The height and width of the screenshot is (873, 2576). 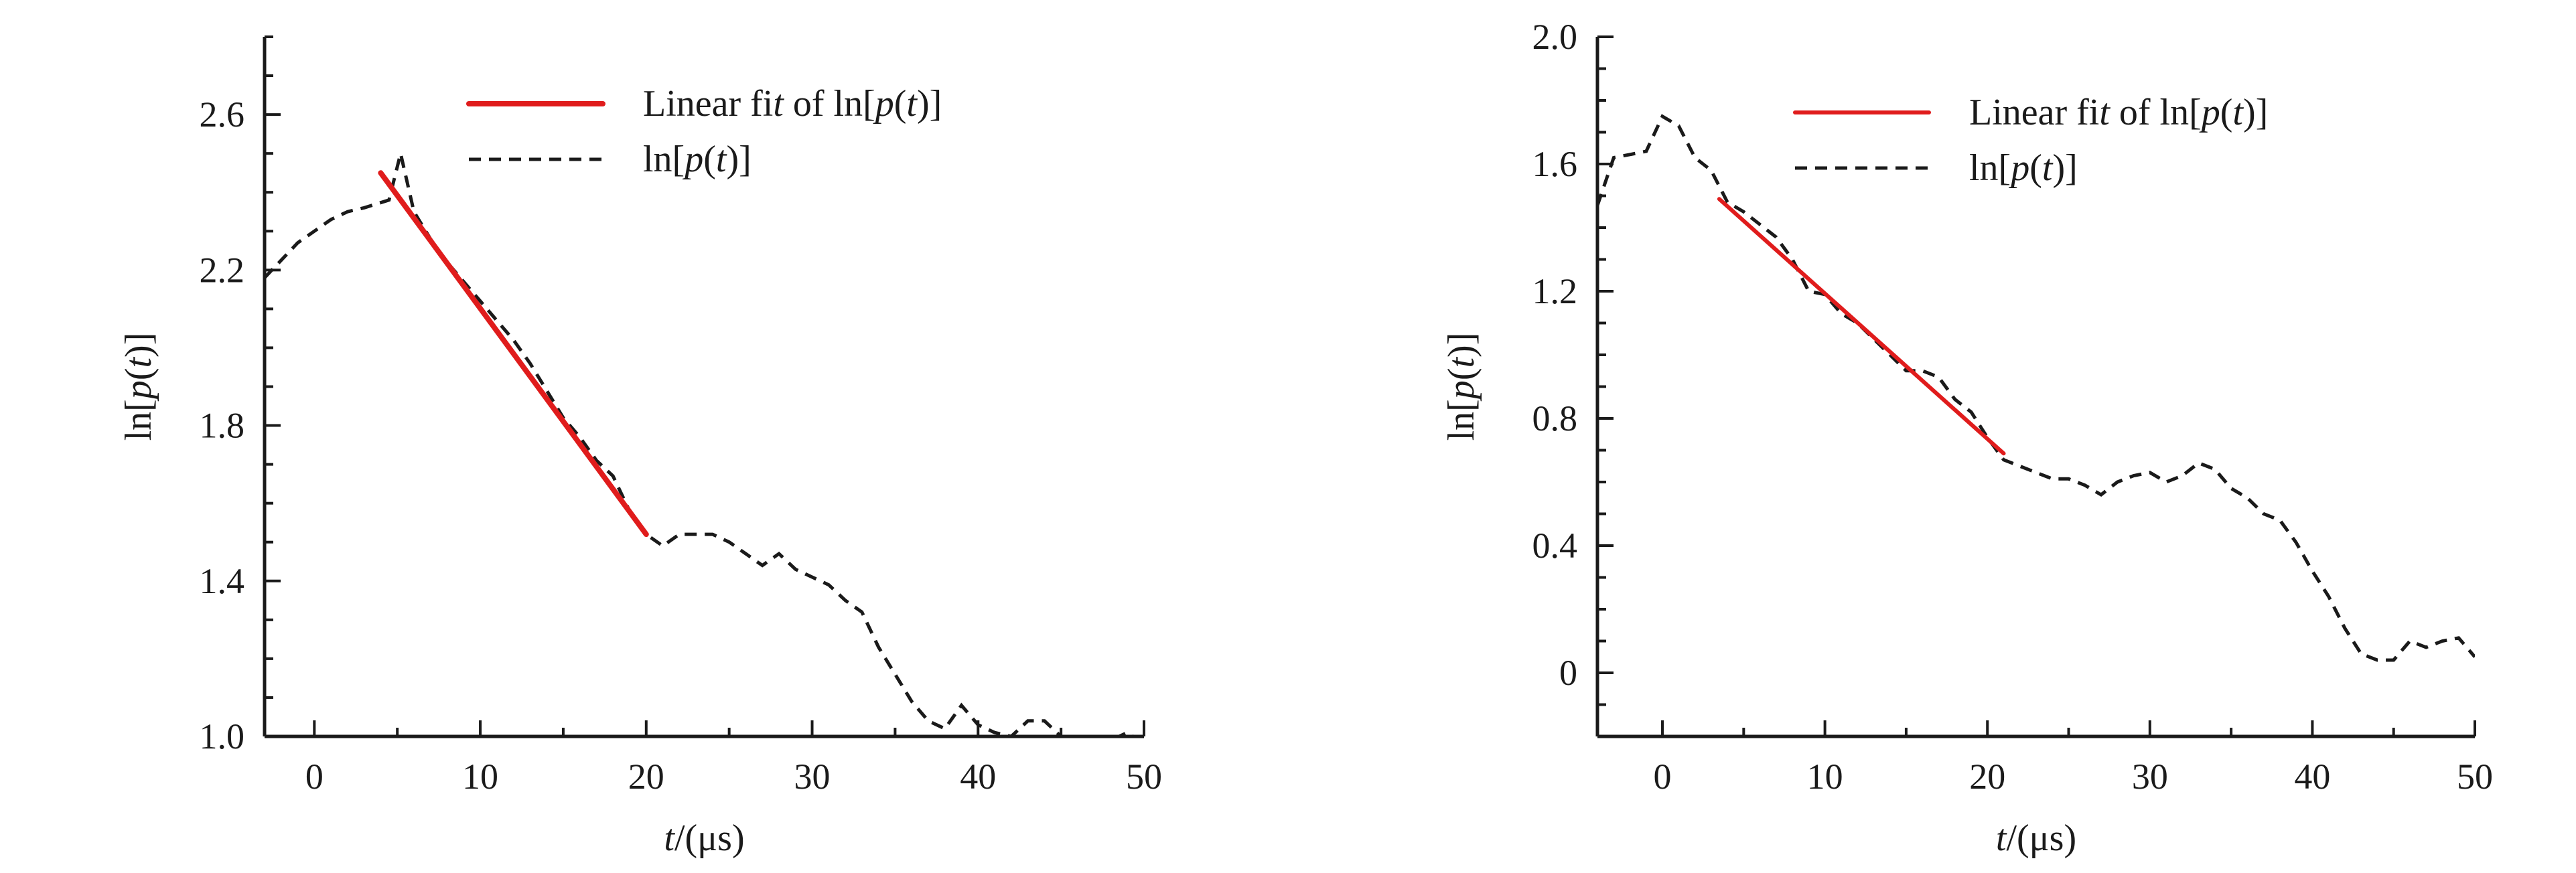 I want to click on y-tick-label: 0, so click(x=1568, y=673).